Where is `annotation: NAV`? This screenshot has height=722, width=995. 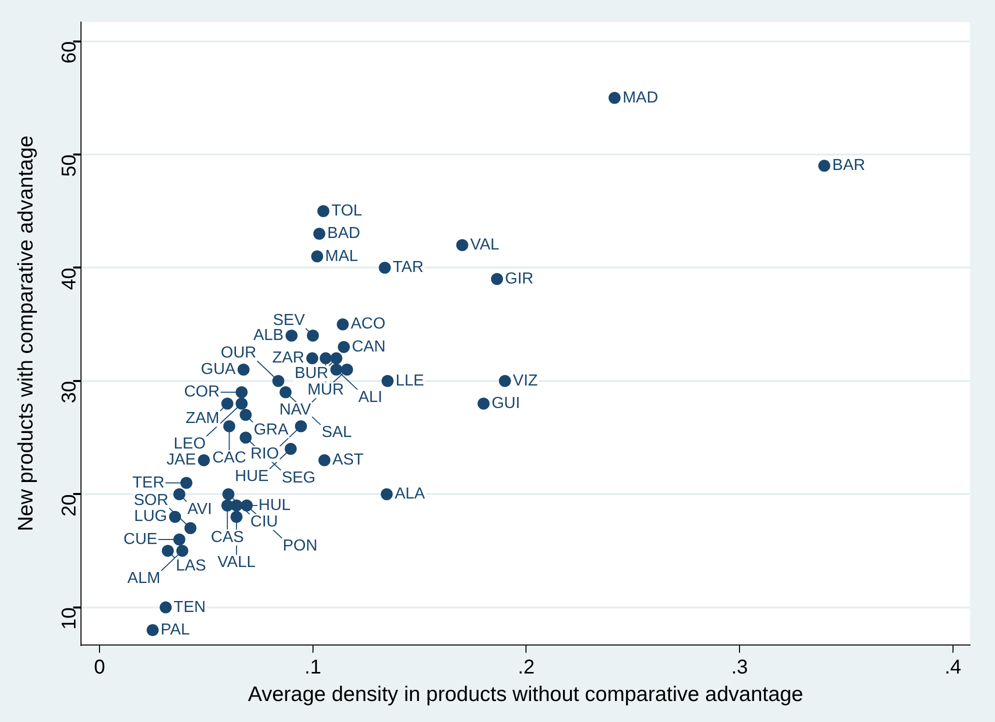
annotation: NAV is located at coordinates (295, 409).